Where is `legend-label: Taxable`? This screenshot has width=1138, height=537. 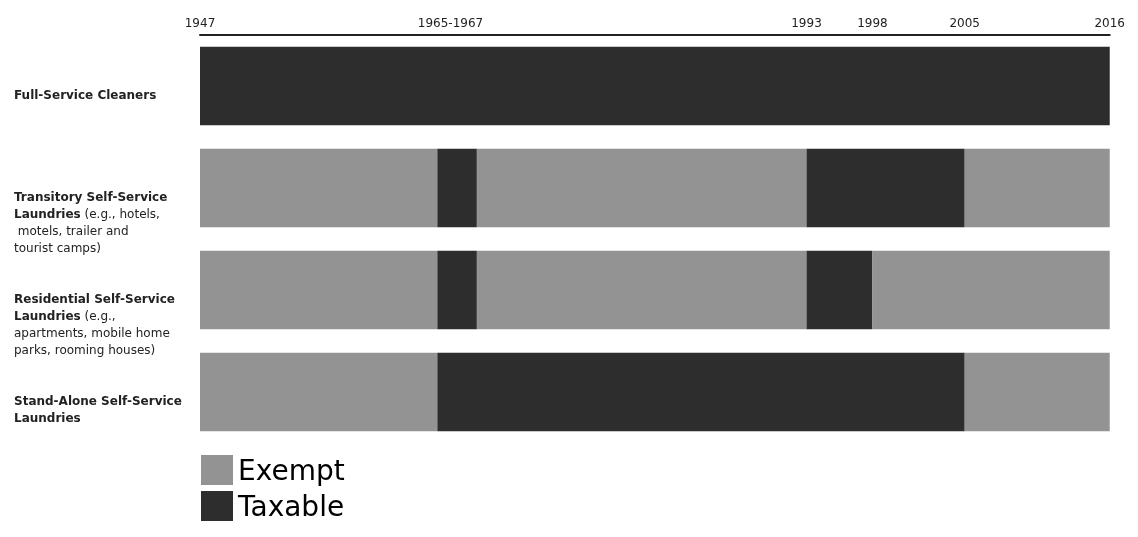 legend-label: Taxable is located at coordinates (291, 506).